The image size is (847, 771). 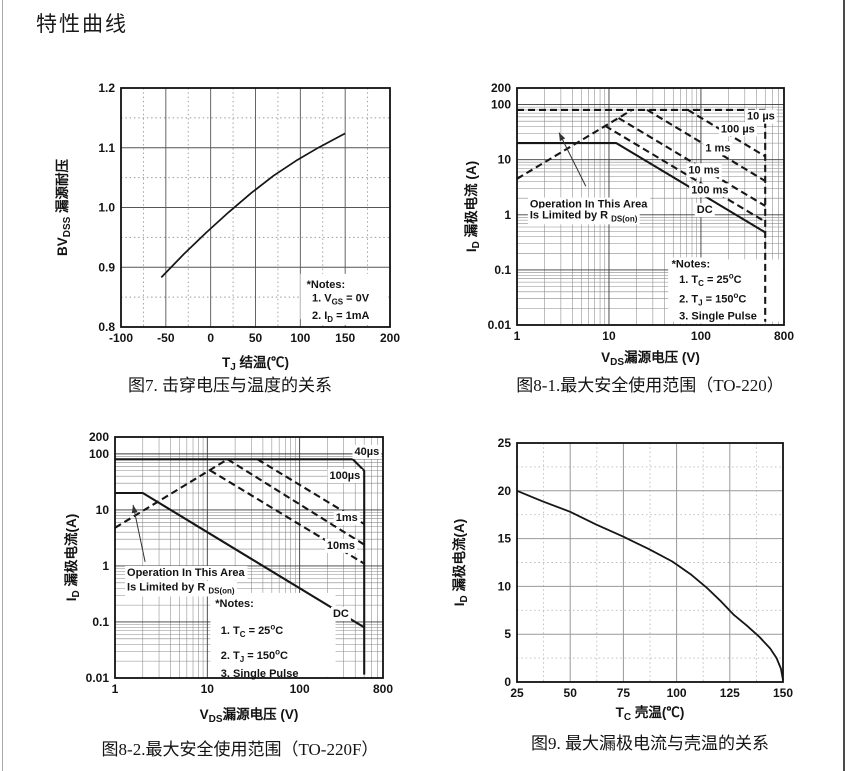 I want to click on svg-text: -50, so click(x=166, y=338).